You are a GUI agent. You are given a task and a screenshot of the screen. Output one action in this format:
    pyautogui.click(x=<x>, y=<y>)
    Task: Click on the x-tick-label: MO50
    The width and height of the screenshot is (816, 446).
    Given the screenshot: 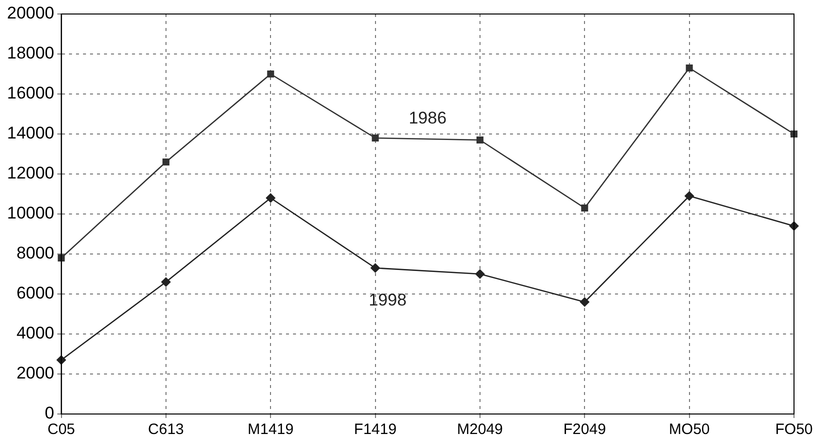 What is the action you would take?
    pyautogui.click(x=689, y=429)
    